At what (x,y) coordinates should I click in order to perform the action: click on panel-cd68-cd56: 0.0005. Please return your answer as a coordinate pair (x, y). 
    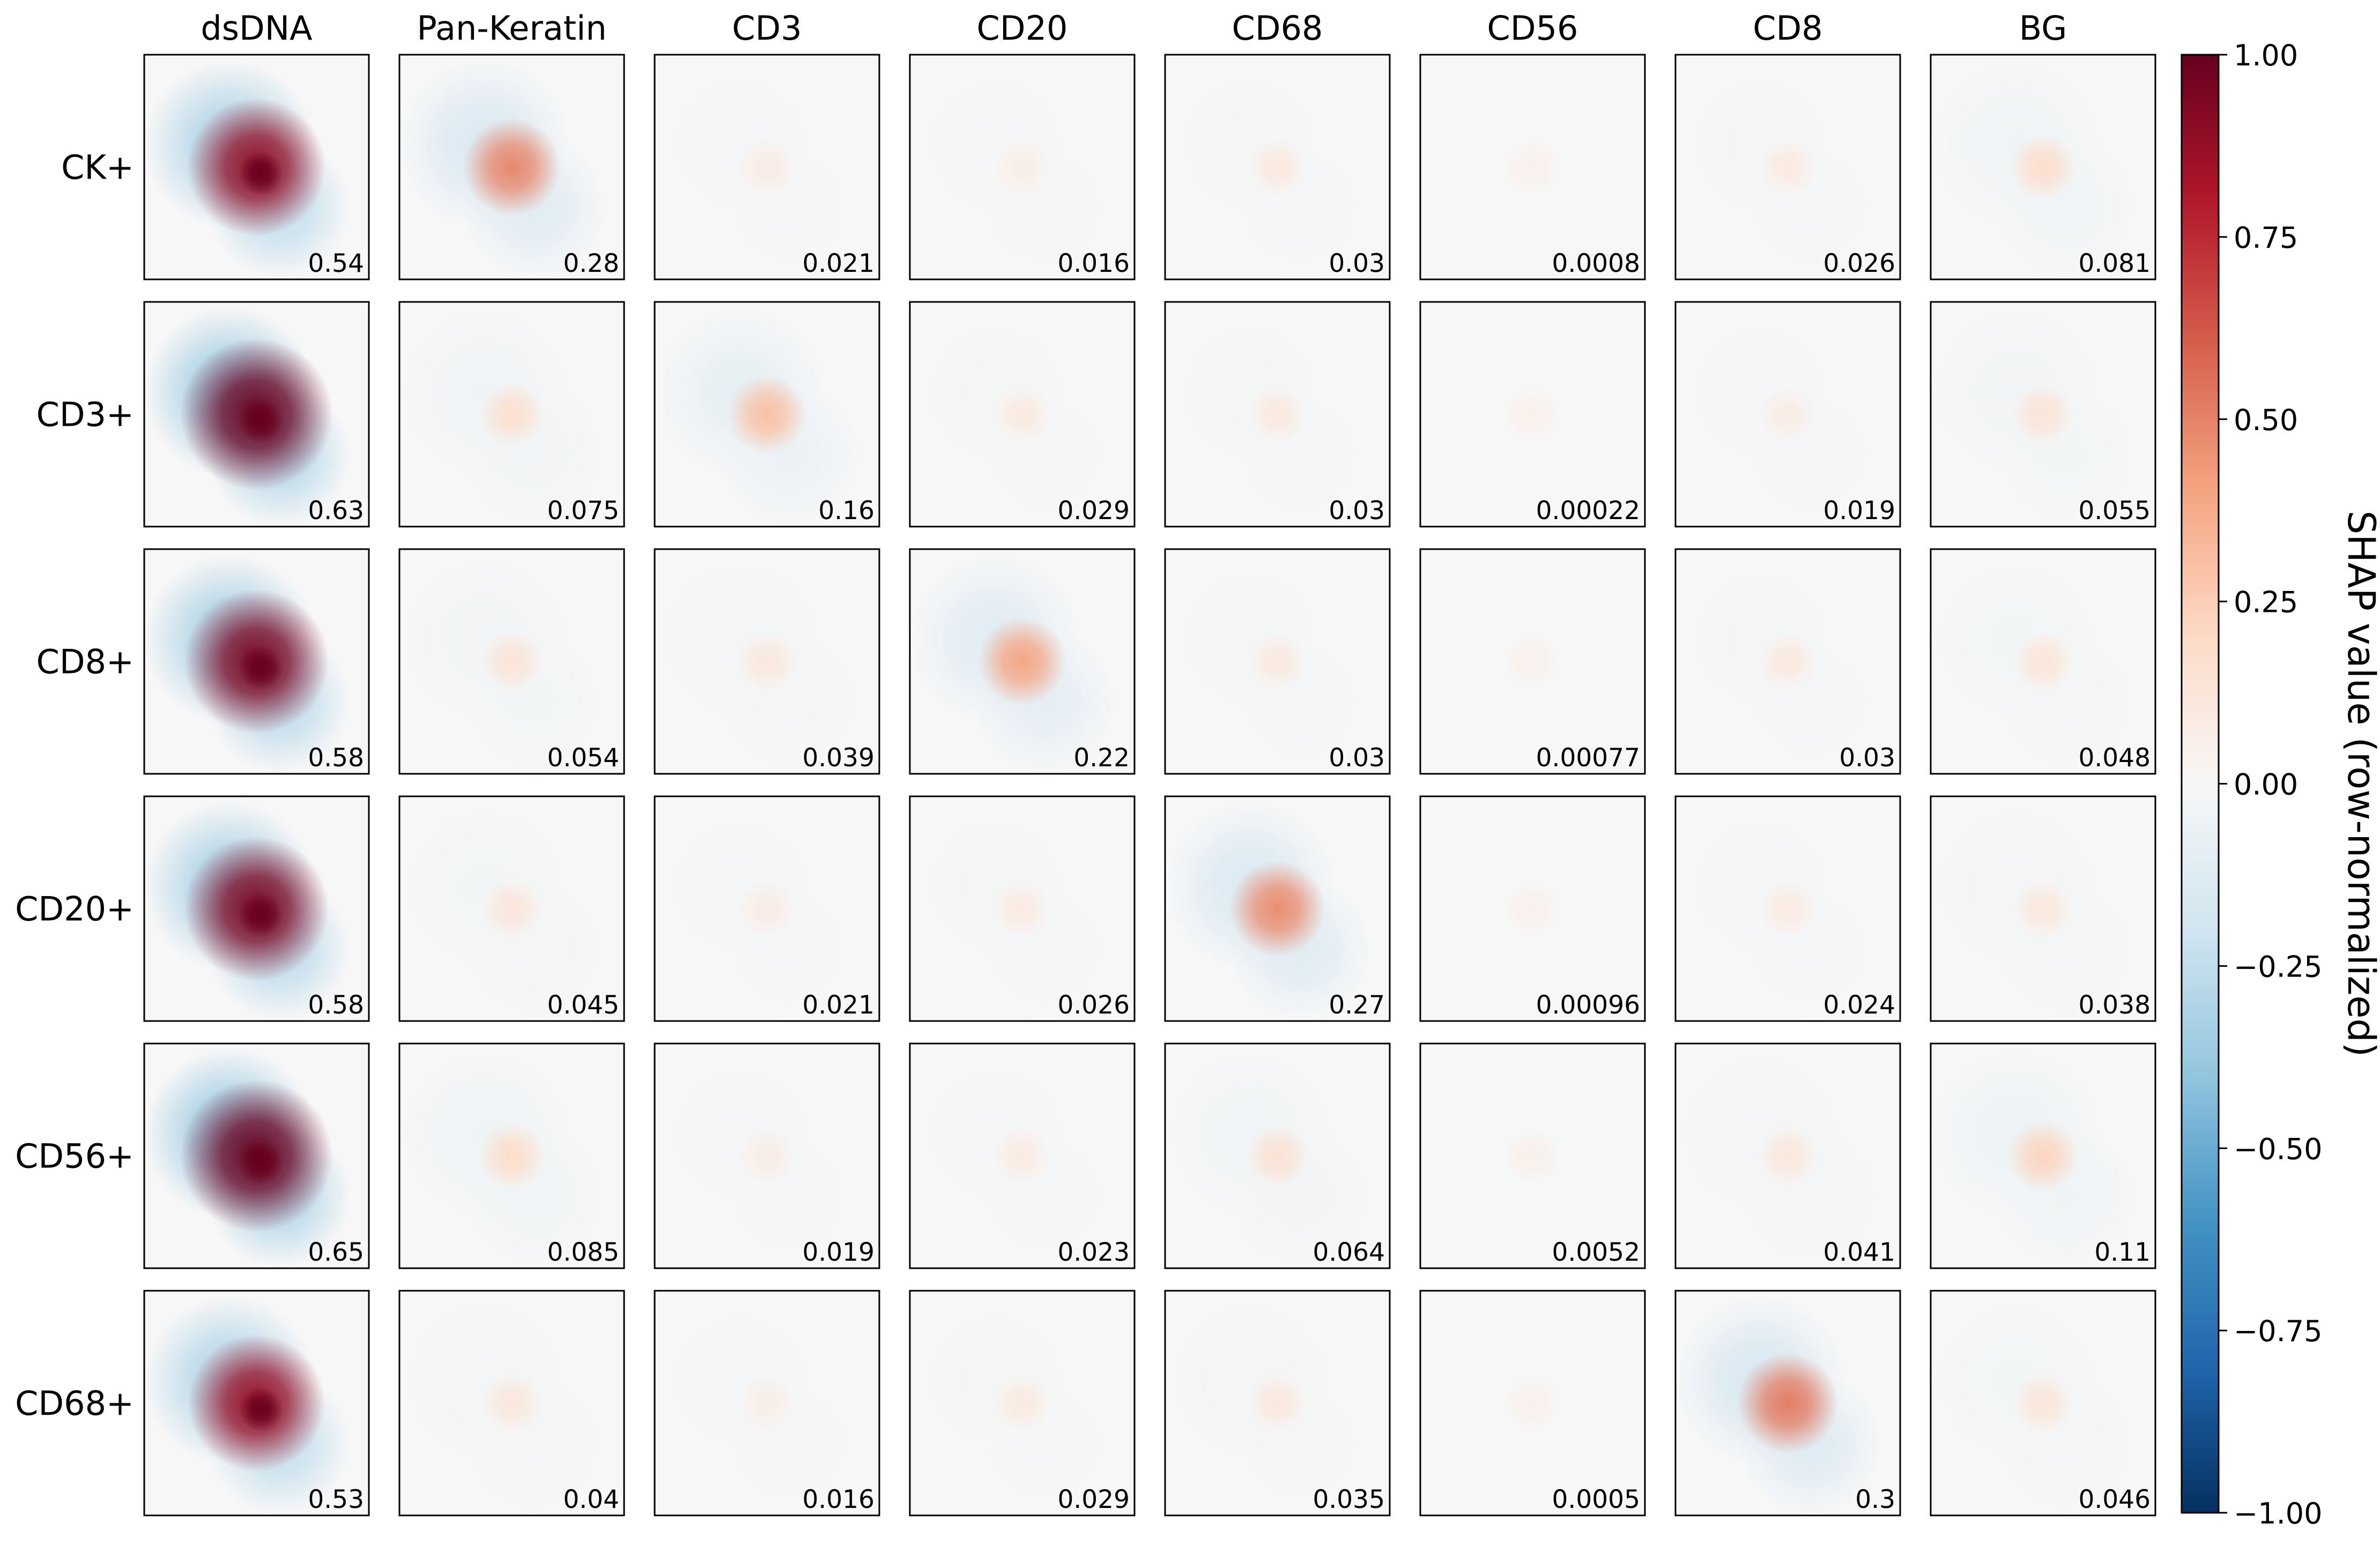
    Looking at the image, I should click on (1532, 1403).